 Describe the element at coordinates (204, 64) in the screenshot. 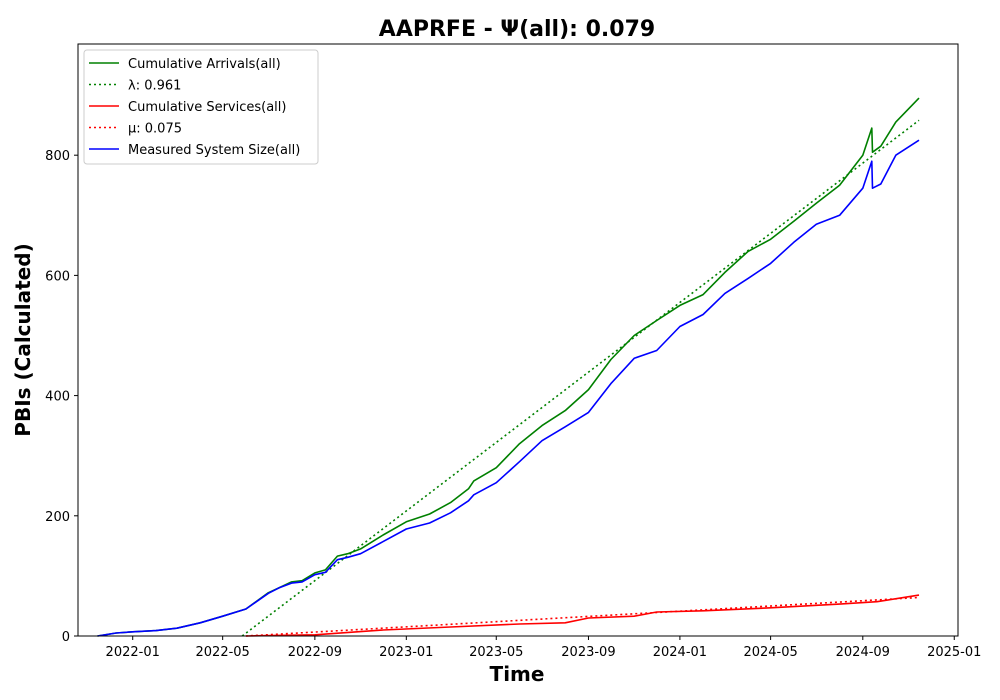

I see `legend-label-0: Cumulative Arrivals(all)` at that location.